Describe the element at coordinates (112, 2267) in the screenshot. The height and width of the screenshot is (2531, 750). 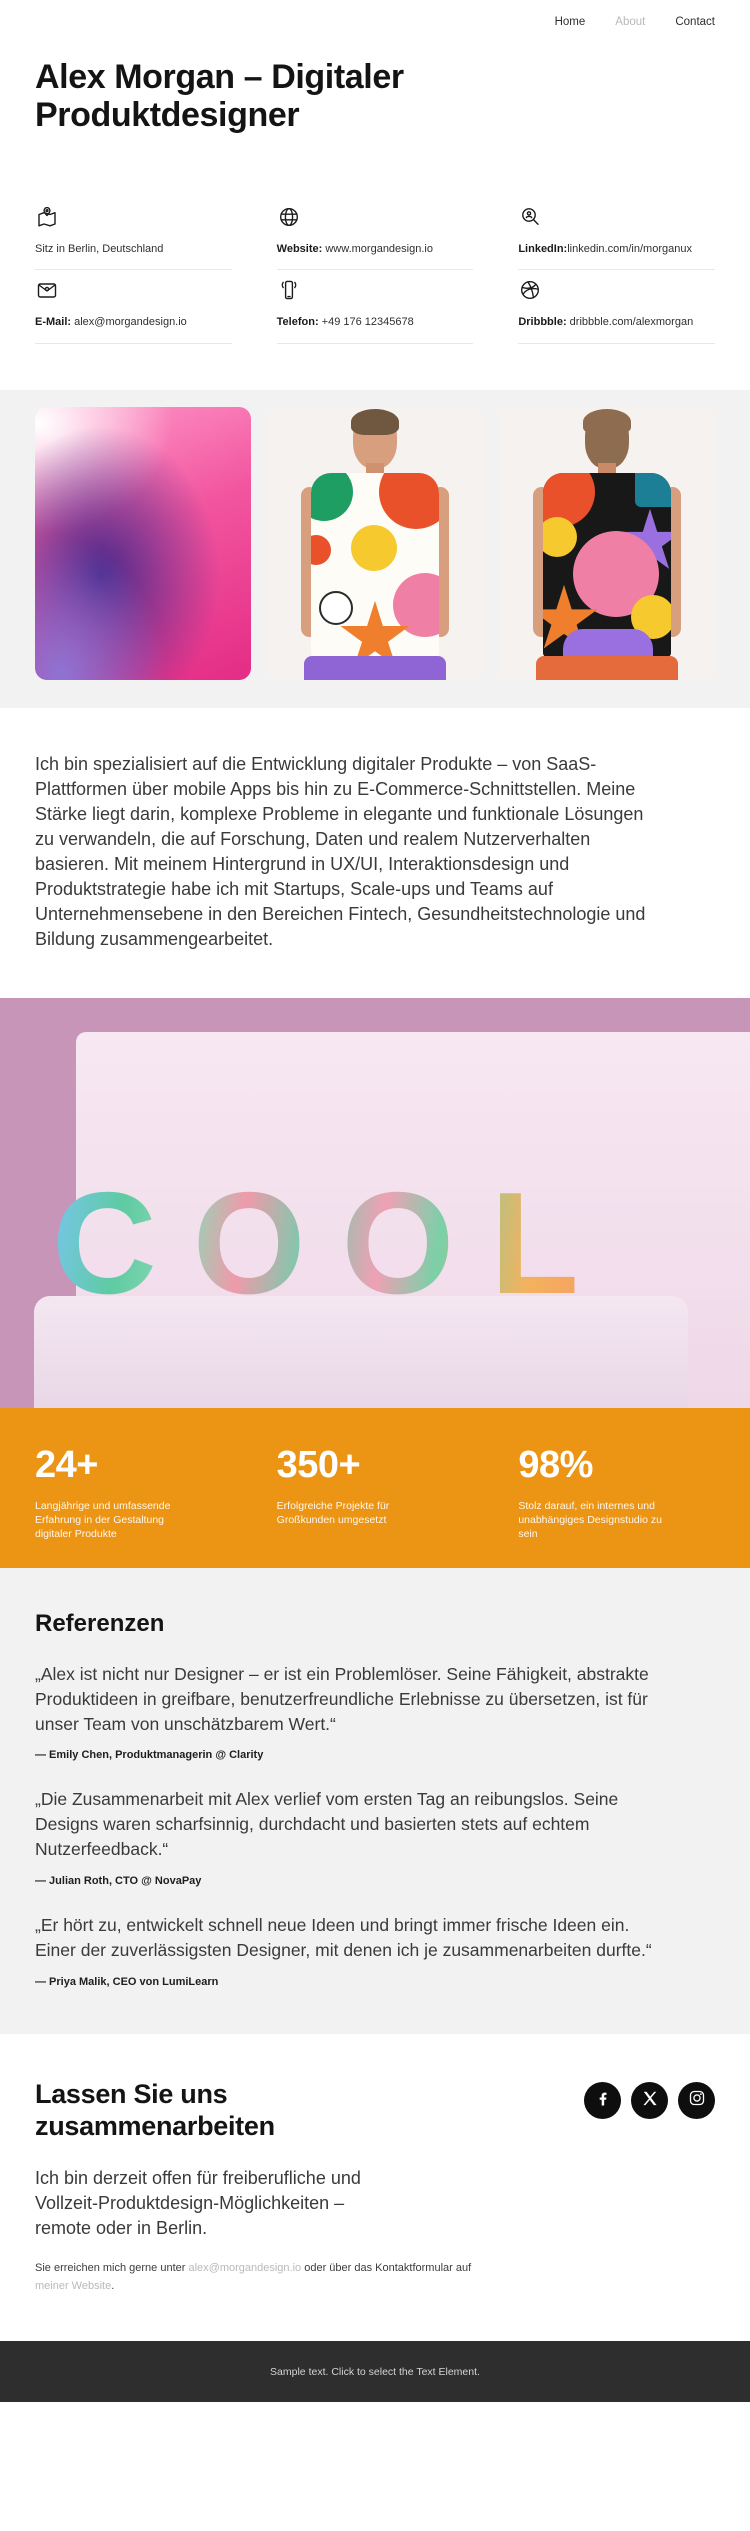
I see `cta-note-prefix: Sie erreichen mich gerne unter` at that location.